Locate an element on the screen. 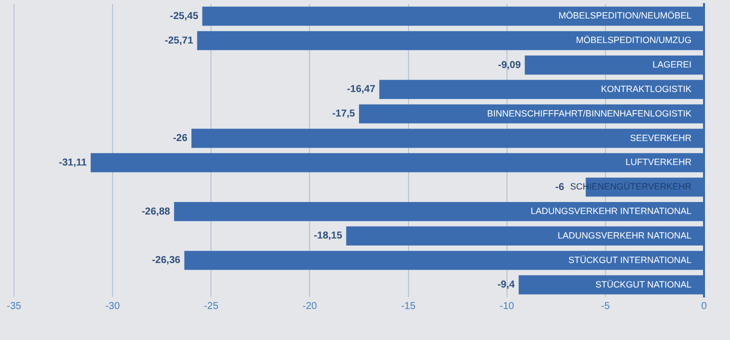 This screenshot has height=340, width=730. y-tick-label: LADUNGSVERKEHR NATIONAL is located at coordinates (625, 235).